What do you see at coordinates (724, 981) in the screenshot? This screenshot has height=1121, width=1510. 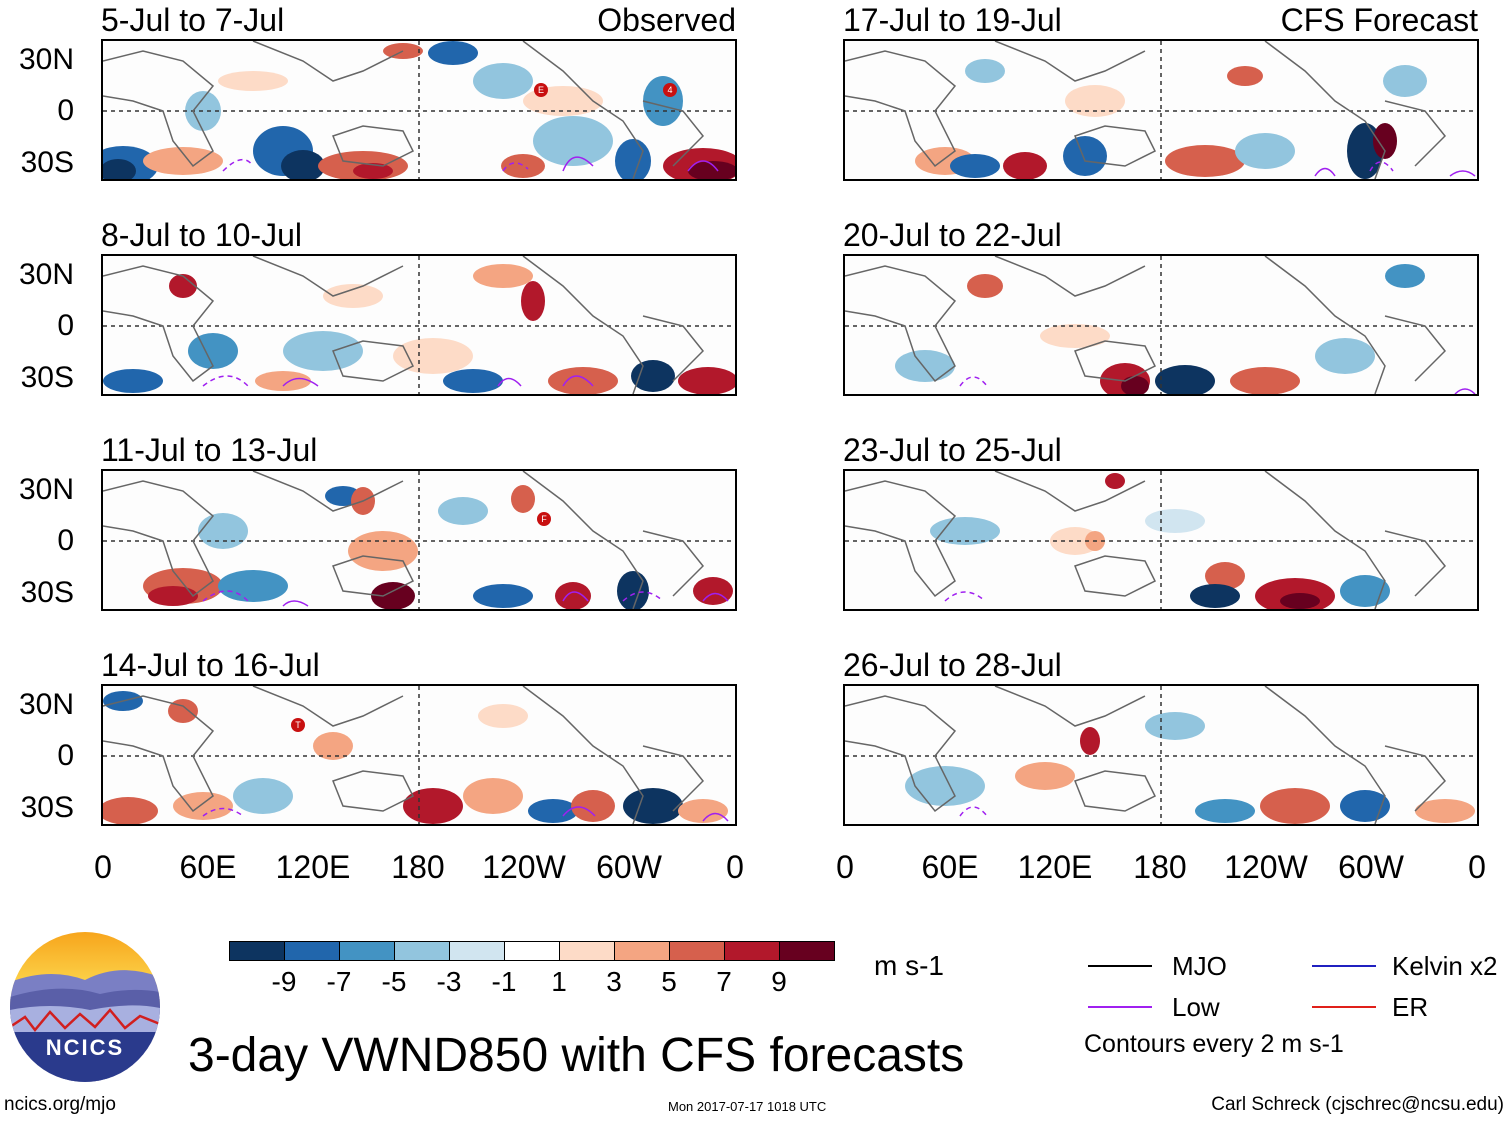 I see `colorbar-tick-label: 7` at bounding box center [724, 981].